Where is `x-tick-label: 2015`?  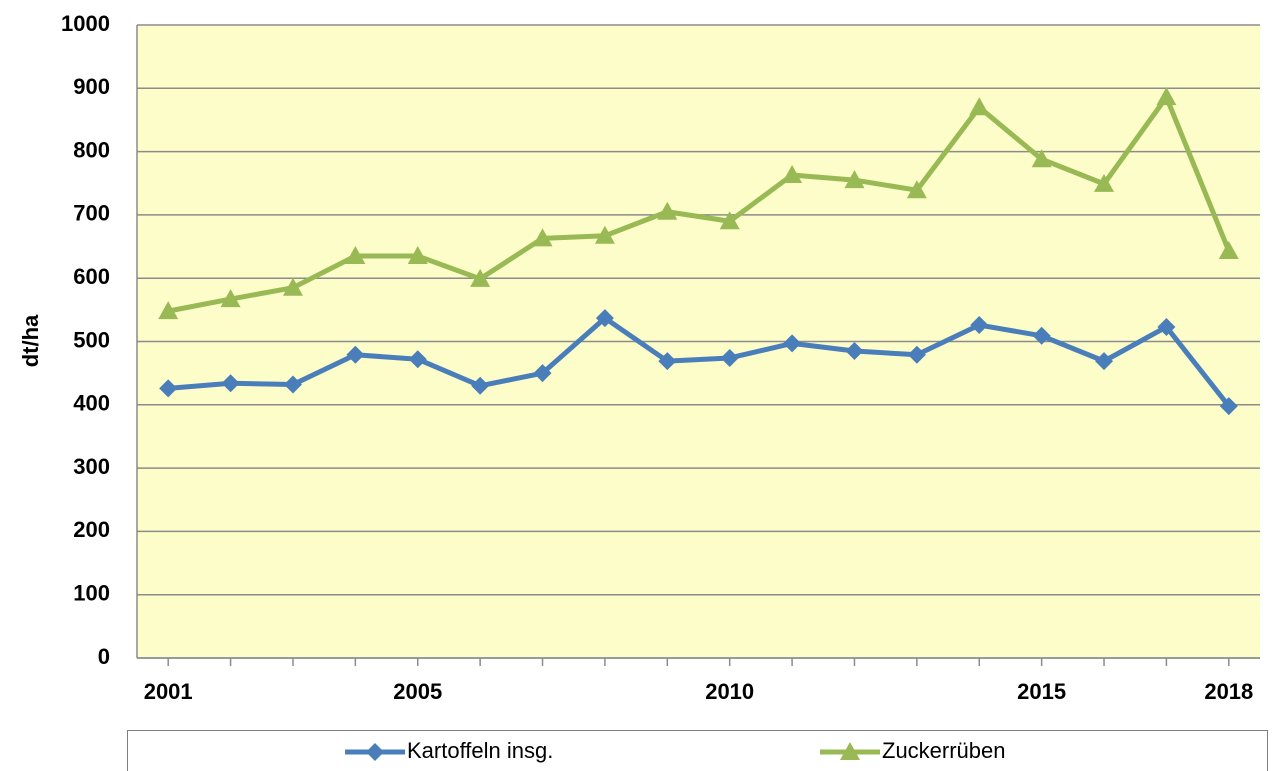 x-tick-label: 2015 is located at coordinates (1041, 691).